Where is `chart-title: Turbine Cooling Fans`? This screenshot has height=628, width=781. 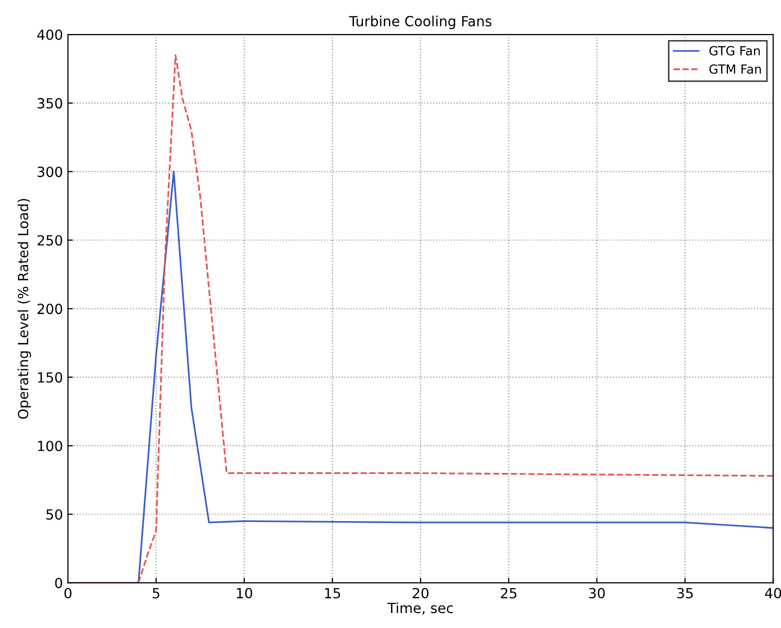
chart-title: Turbine Cooling Fans is located at coordinates (420, 23).